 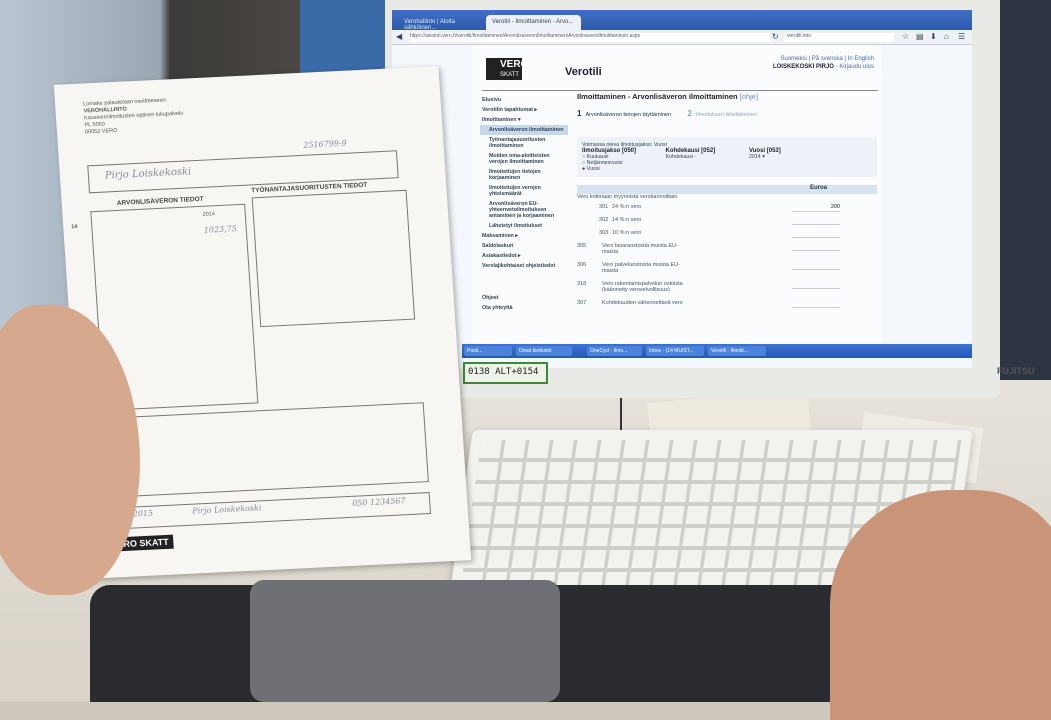 What do you see at coordinates (595, 157) in the screenshot?
I see `radio-option: ○ Kuukausi` at bounding box center [595, 157].